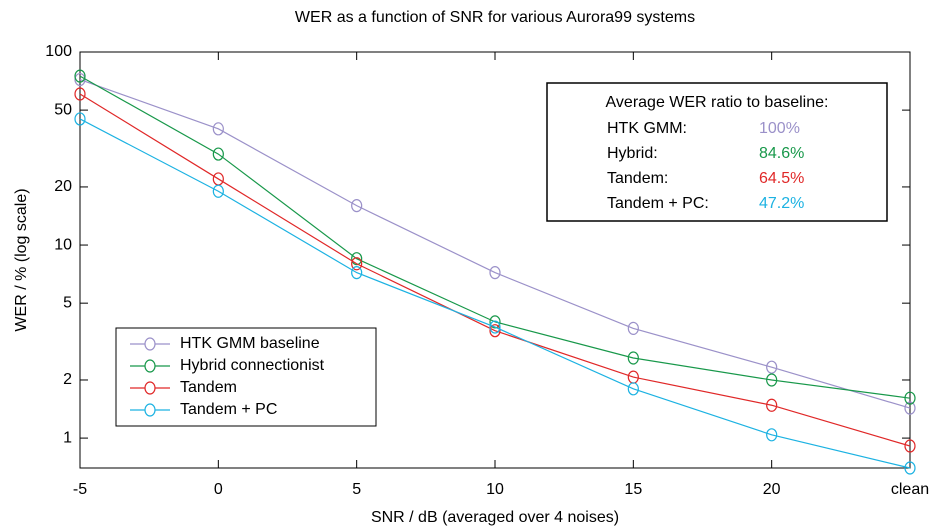 The height and width of the screenshot is (531, 939). What do you see at coordinates (67, 379) in the screenshot?
I see `y-tick-label: 2` at bounding box center [67, 379].